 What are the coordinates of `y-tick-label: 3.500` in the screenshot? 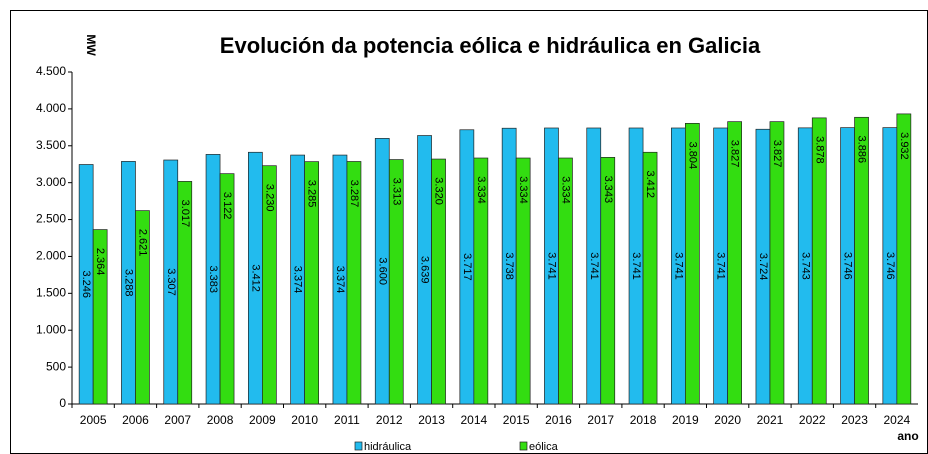 It's located at (51, 145).